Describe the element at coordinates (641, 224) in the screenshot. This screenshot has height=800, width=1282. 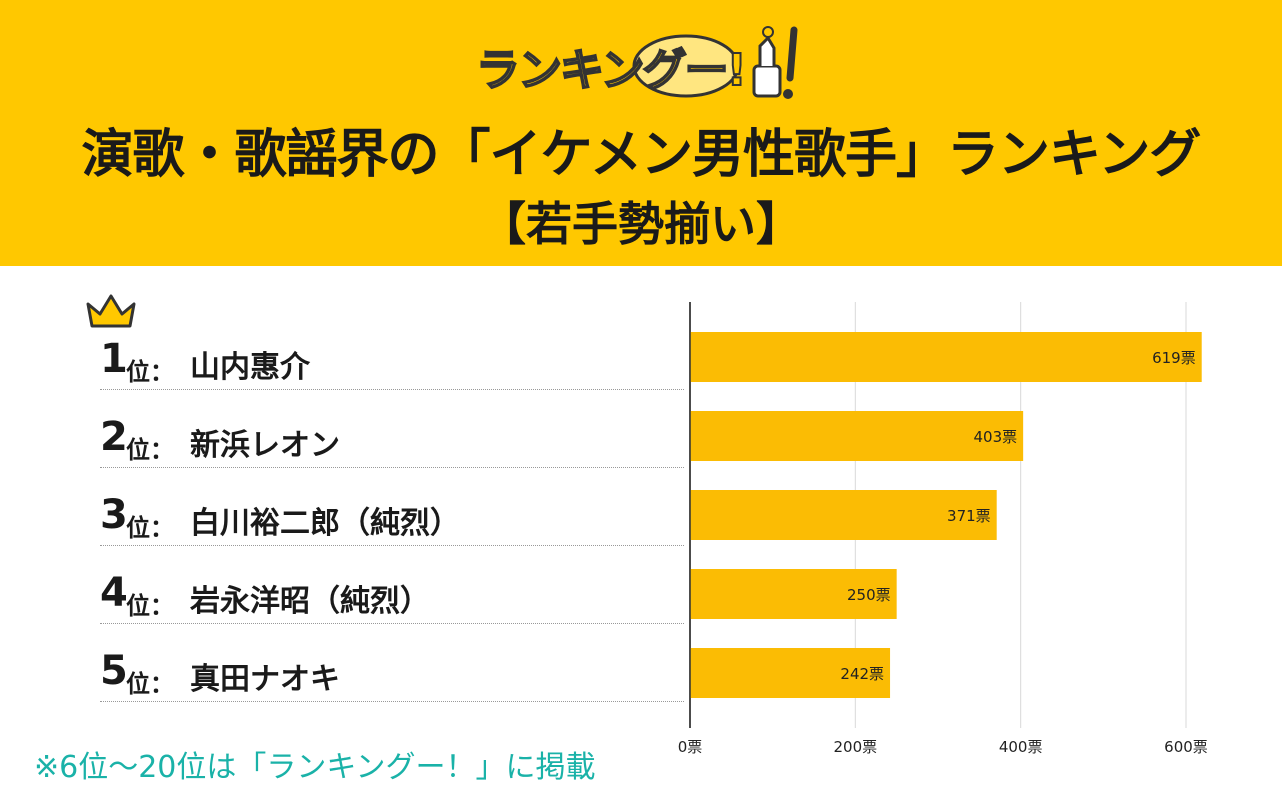
I see `page-subtitle: 【若手勢揃い】` at that location.